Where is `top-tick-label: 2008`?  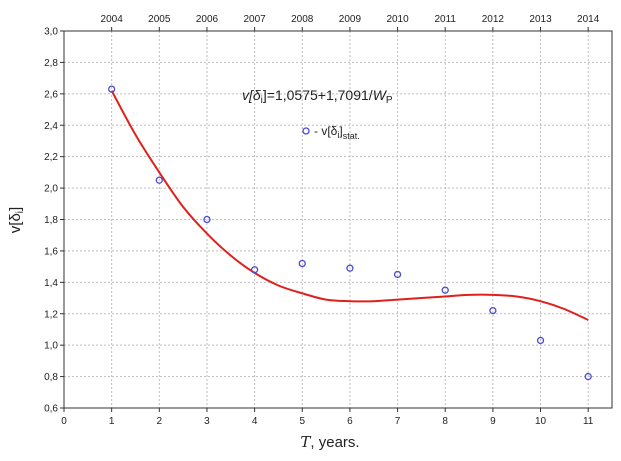
top-tick-label: 2008 is located at coordinates (302, 19).